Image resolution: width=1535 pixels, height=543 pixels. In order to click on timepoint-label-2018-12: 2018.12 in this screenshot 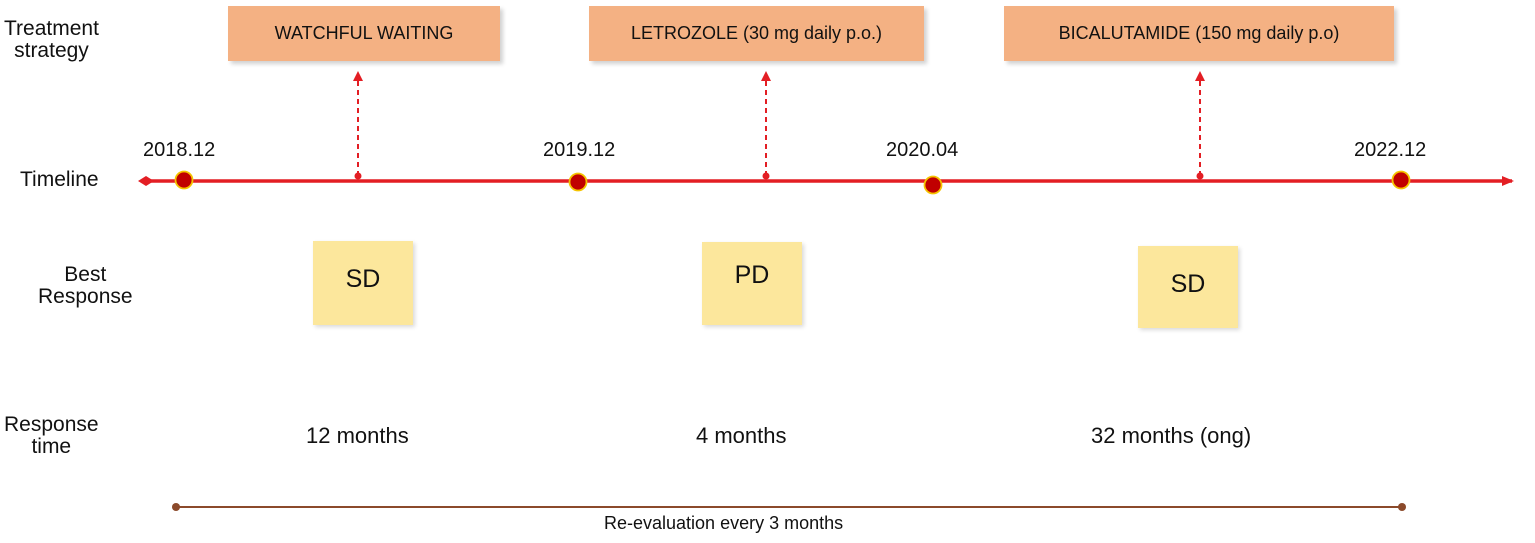, I will do `click(179, 150)`.